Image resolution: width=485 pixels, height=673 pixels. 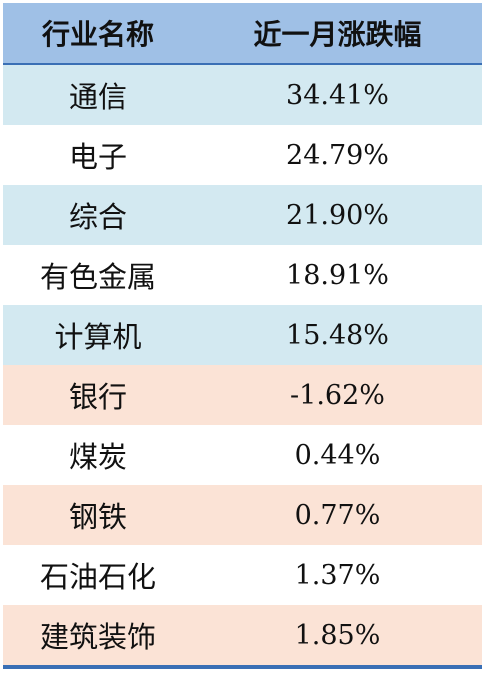 What do you see at coordinates (98, 337) in the screenshot?
I see `industry-name-cell: 计算机` at bounding box center [98, 337].